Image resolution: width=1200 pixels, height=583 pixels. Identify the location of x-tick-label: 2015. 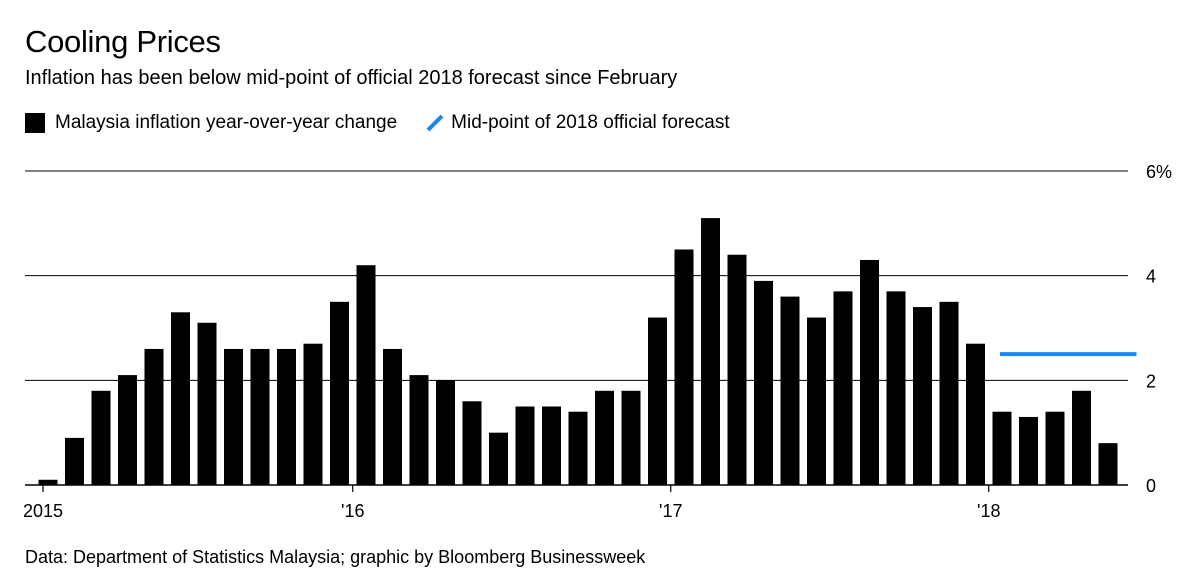
(43, 511).